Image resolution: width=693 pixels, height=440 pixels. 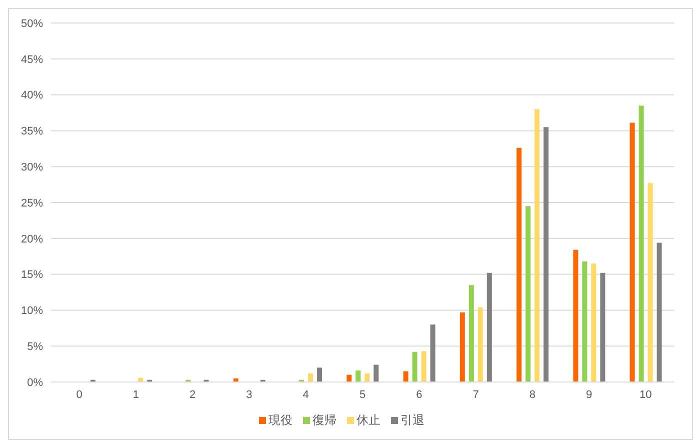 What do you see at coordinates (136, 394) in the screenshot?
I see `x-tick-label: 1` at bounding box center [136, 394].